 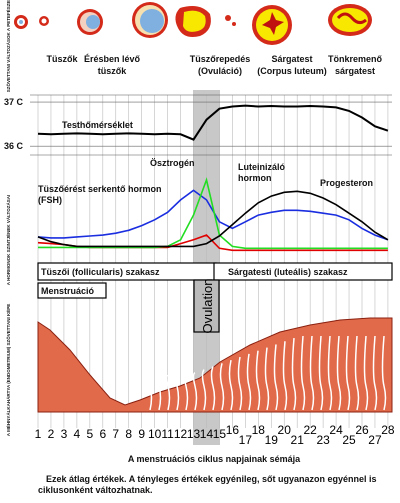 I want to click on day-label: 19, so click(x=272, y=440).